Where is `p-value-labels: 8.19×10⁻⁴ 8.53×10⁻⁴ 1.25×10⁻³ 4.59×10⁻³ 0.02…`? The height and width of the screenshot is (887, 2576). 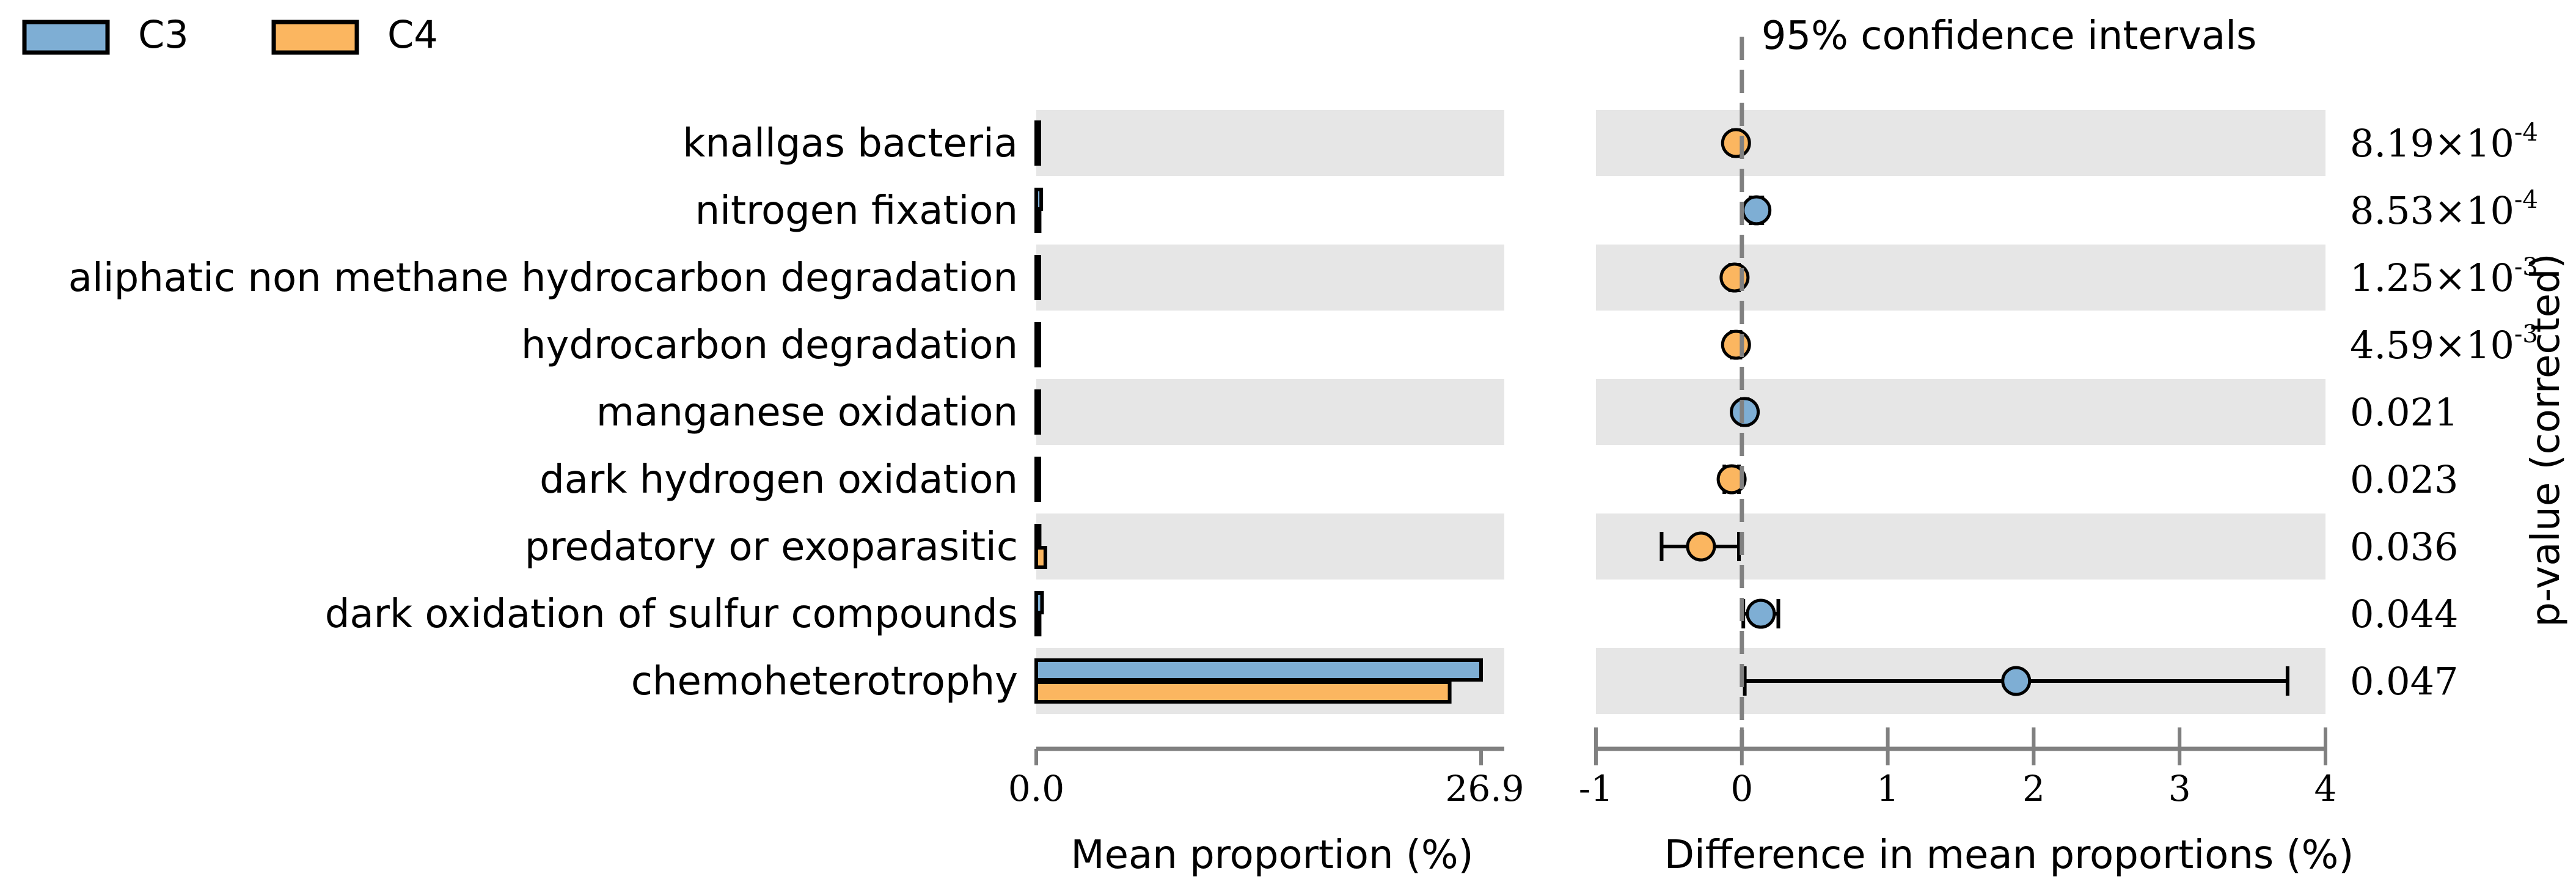 p-value-labels: 8.19×10⁻⁴ 8.53×10⁻⁴ 1.25×10⁻³ 4.59×10⁻³ 0.02… is located at coordinates (2444, 411).